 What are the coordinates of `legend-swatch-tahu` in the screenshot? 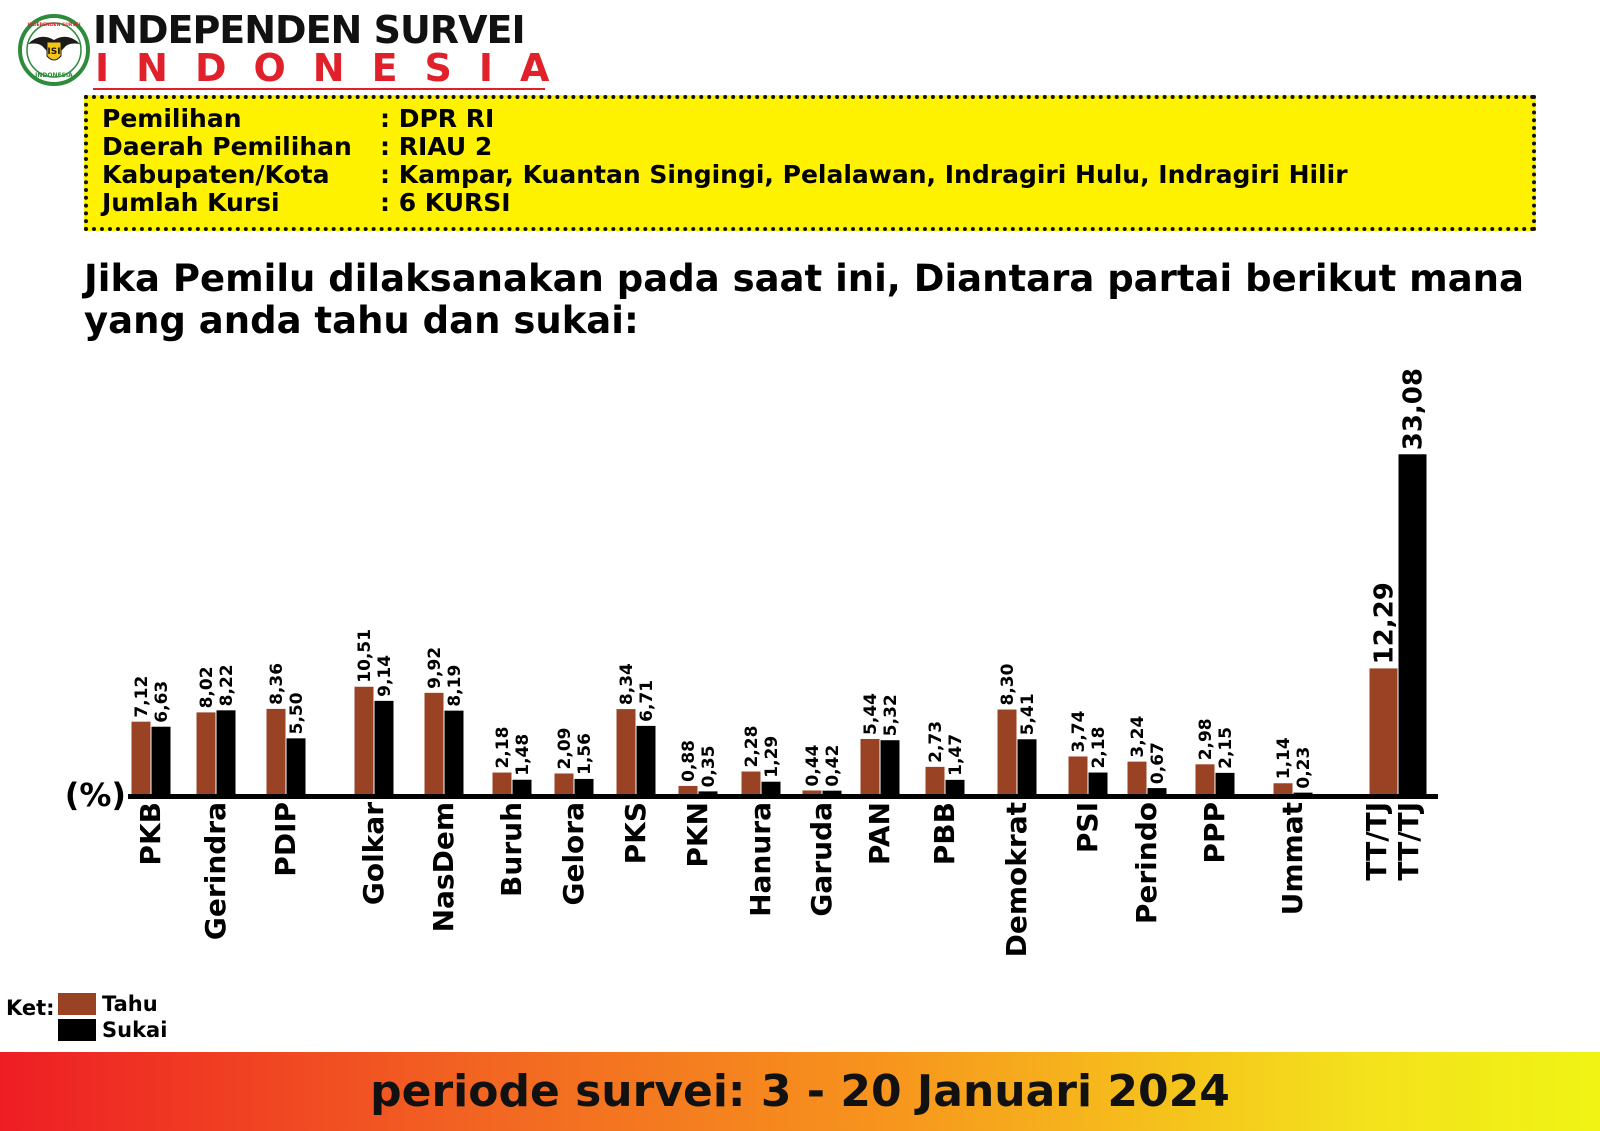 It's located at (77, 1004).